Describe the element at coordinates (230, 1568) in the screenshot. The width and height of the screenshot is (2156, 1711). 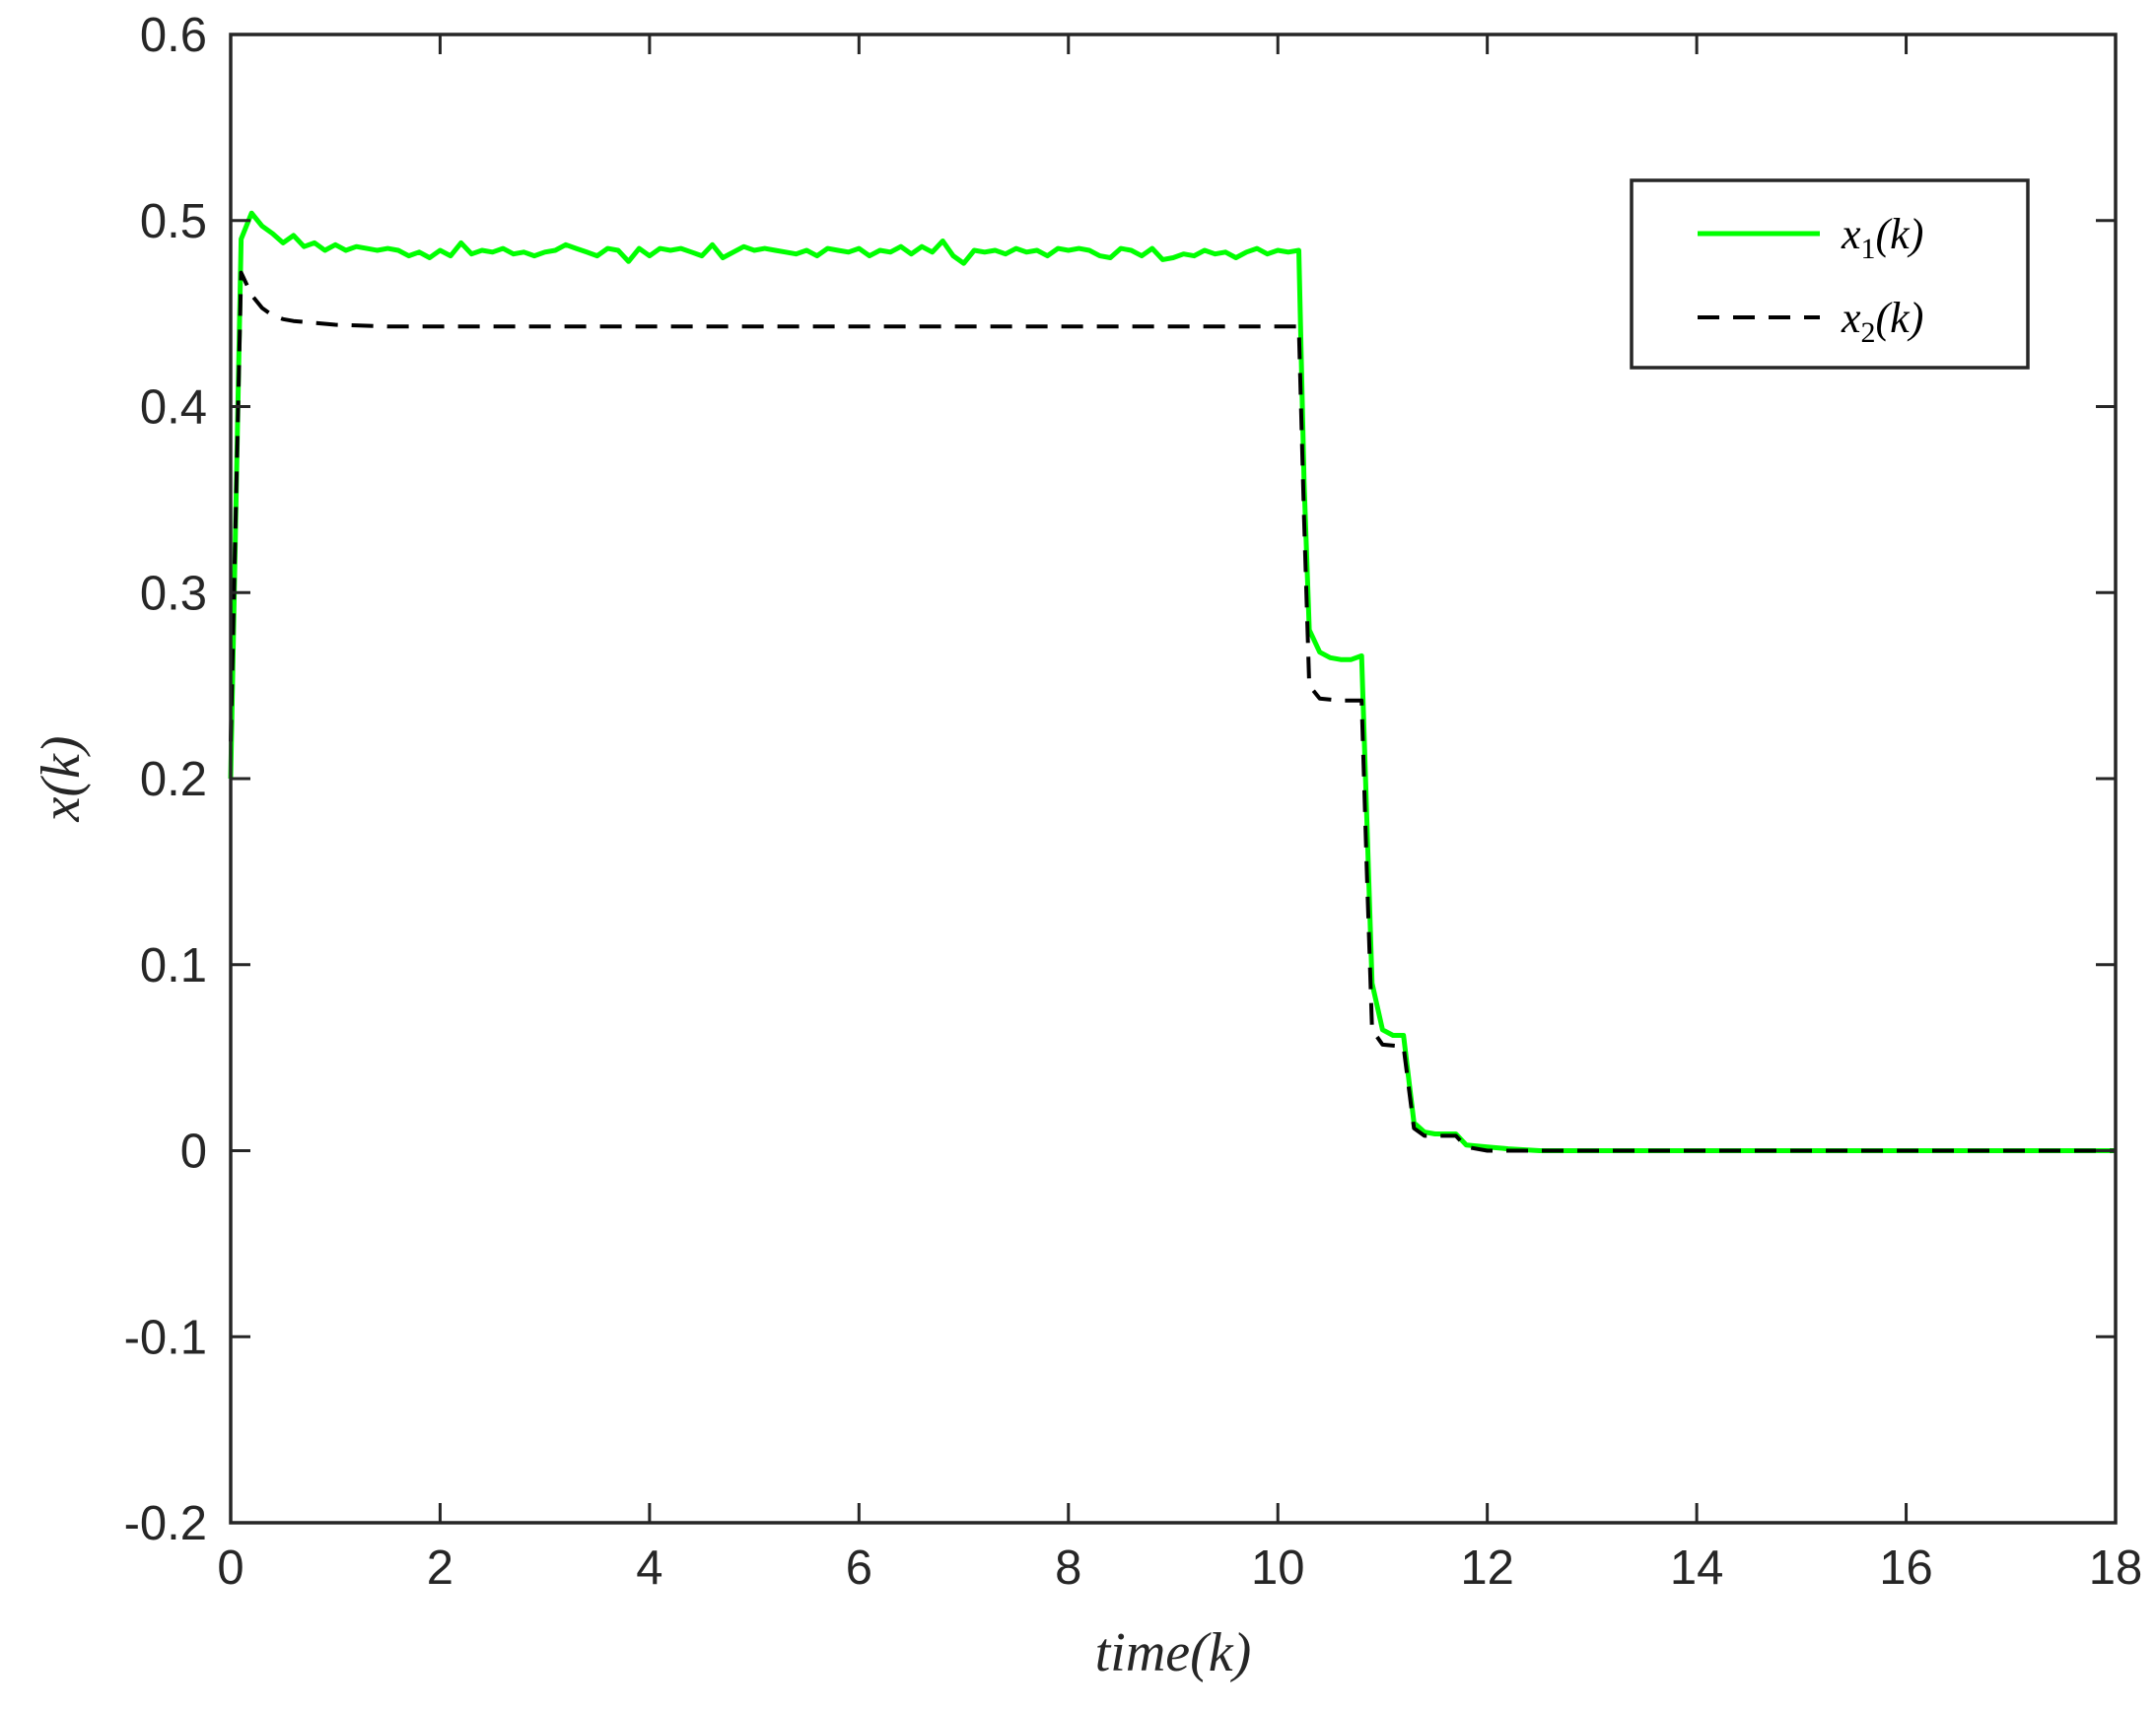
I see `x-tick-label: 0` at that location.